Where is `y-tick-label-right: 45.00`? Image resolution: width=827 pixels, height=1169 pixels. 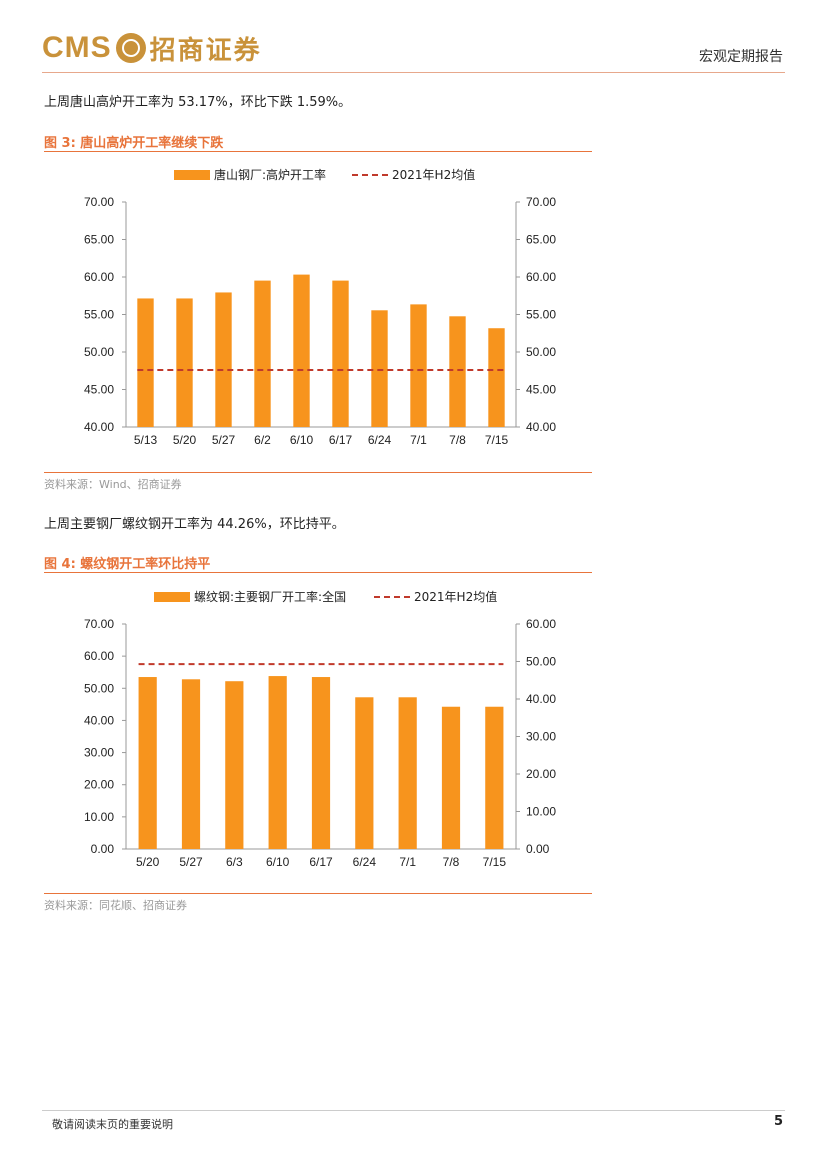 y-tick-label-right: 45.00 is located at coordinates (541, 390).